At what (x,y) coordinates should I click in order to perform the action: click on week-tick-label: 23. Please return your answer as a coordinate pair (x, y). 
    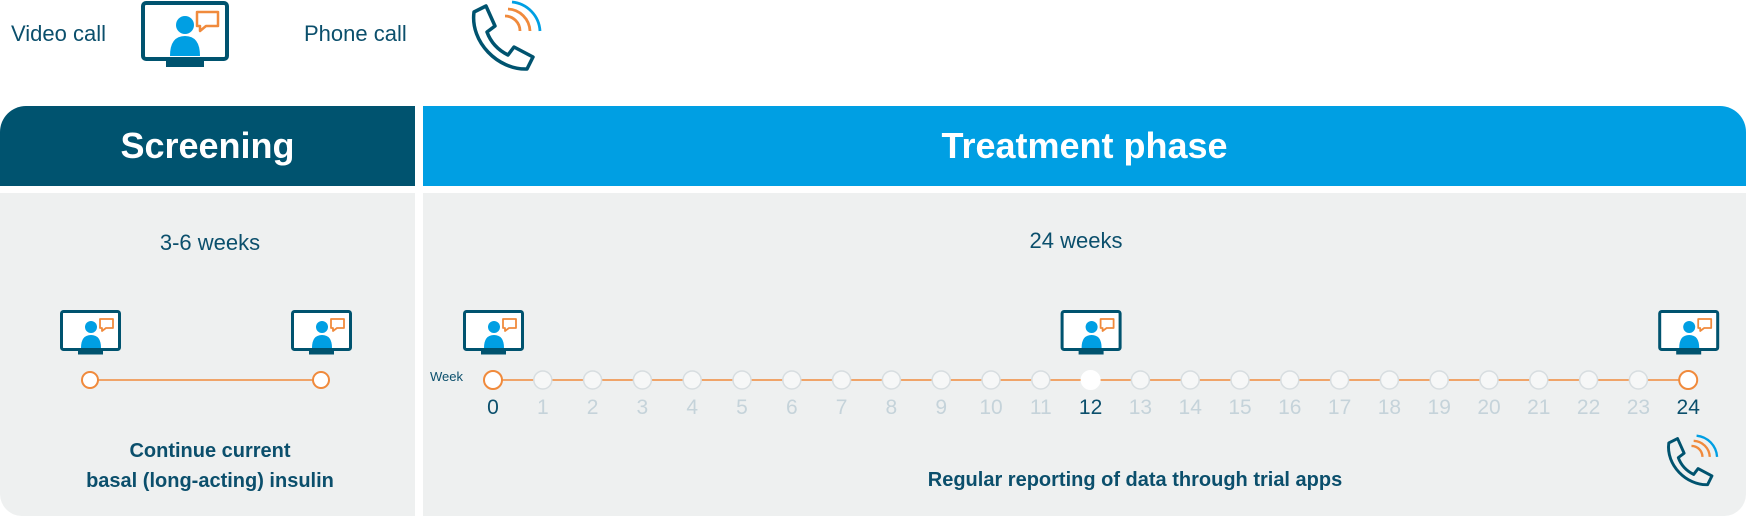
    Looking at the image, I should click on (1638, 407).